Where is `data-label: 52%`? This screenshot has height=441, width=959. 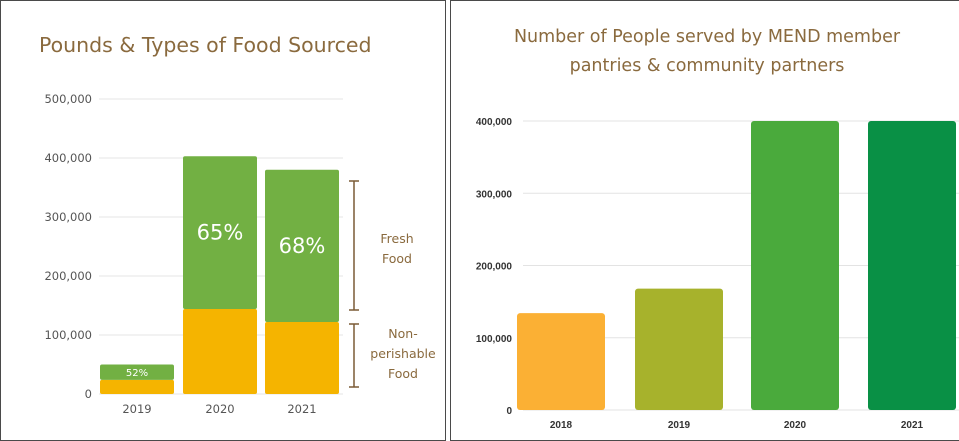 data-label: 52% is located at coordinates (137, 373).